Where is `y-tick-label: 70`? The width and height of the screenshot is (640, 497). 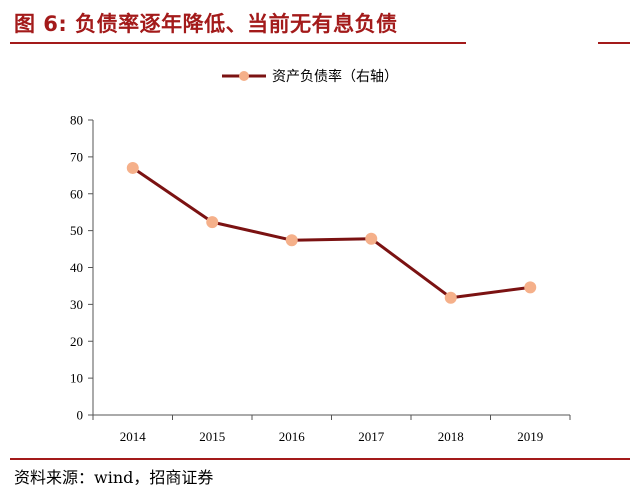 y-tick-label: 70 is located at coordinates (76, 156).